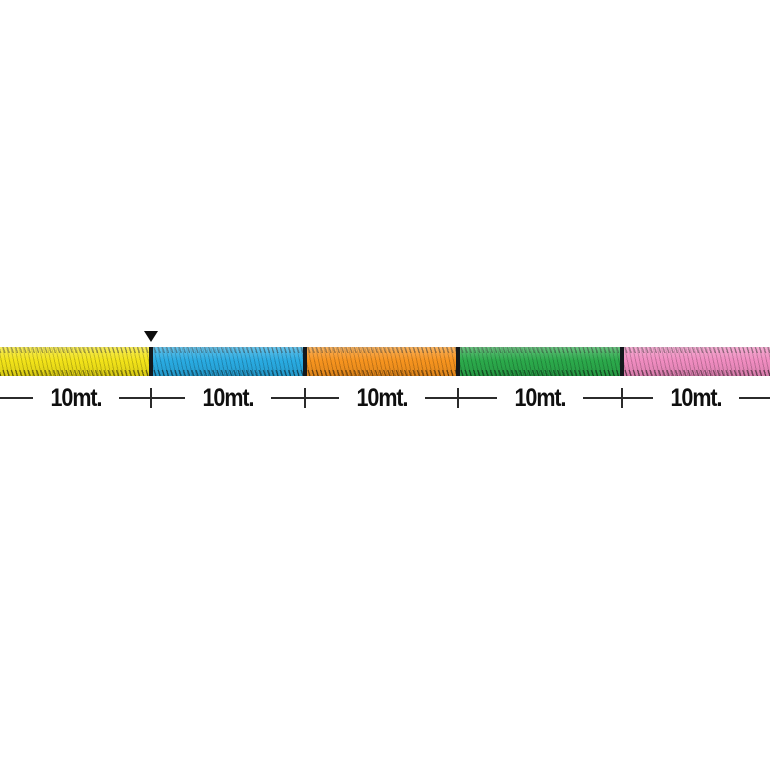 The height and width of the screenshot is (770, 770). I want to click on green-segment-bottom-fringe, so click(540, 373).